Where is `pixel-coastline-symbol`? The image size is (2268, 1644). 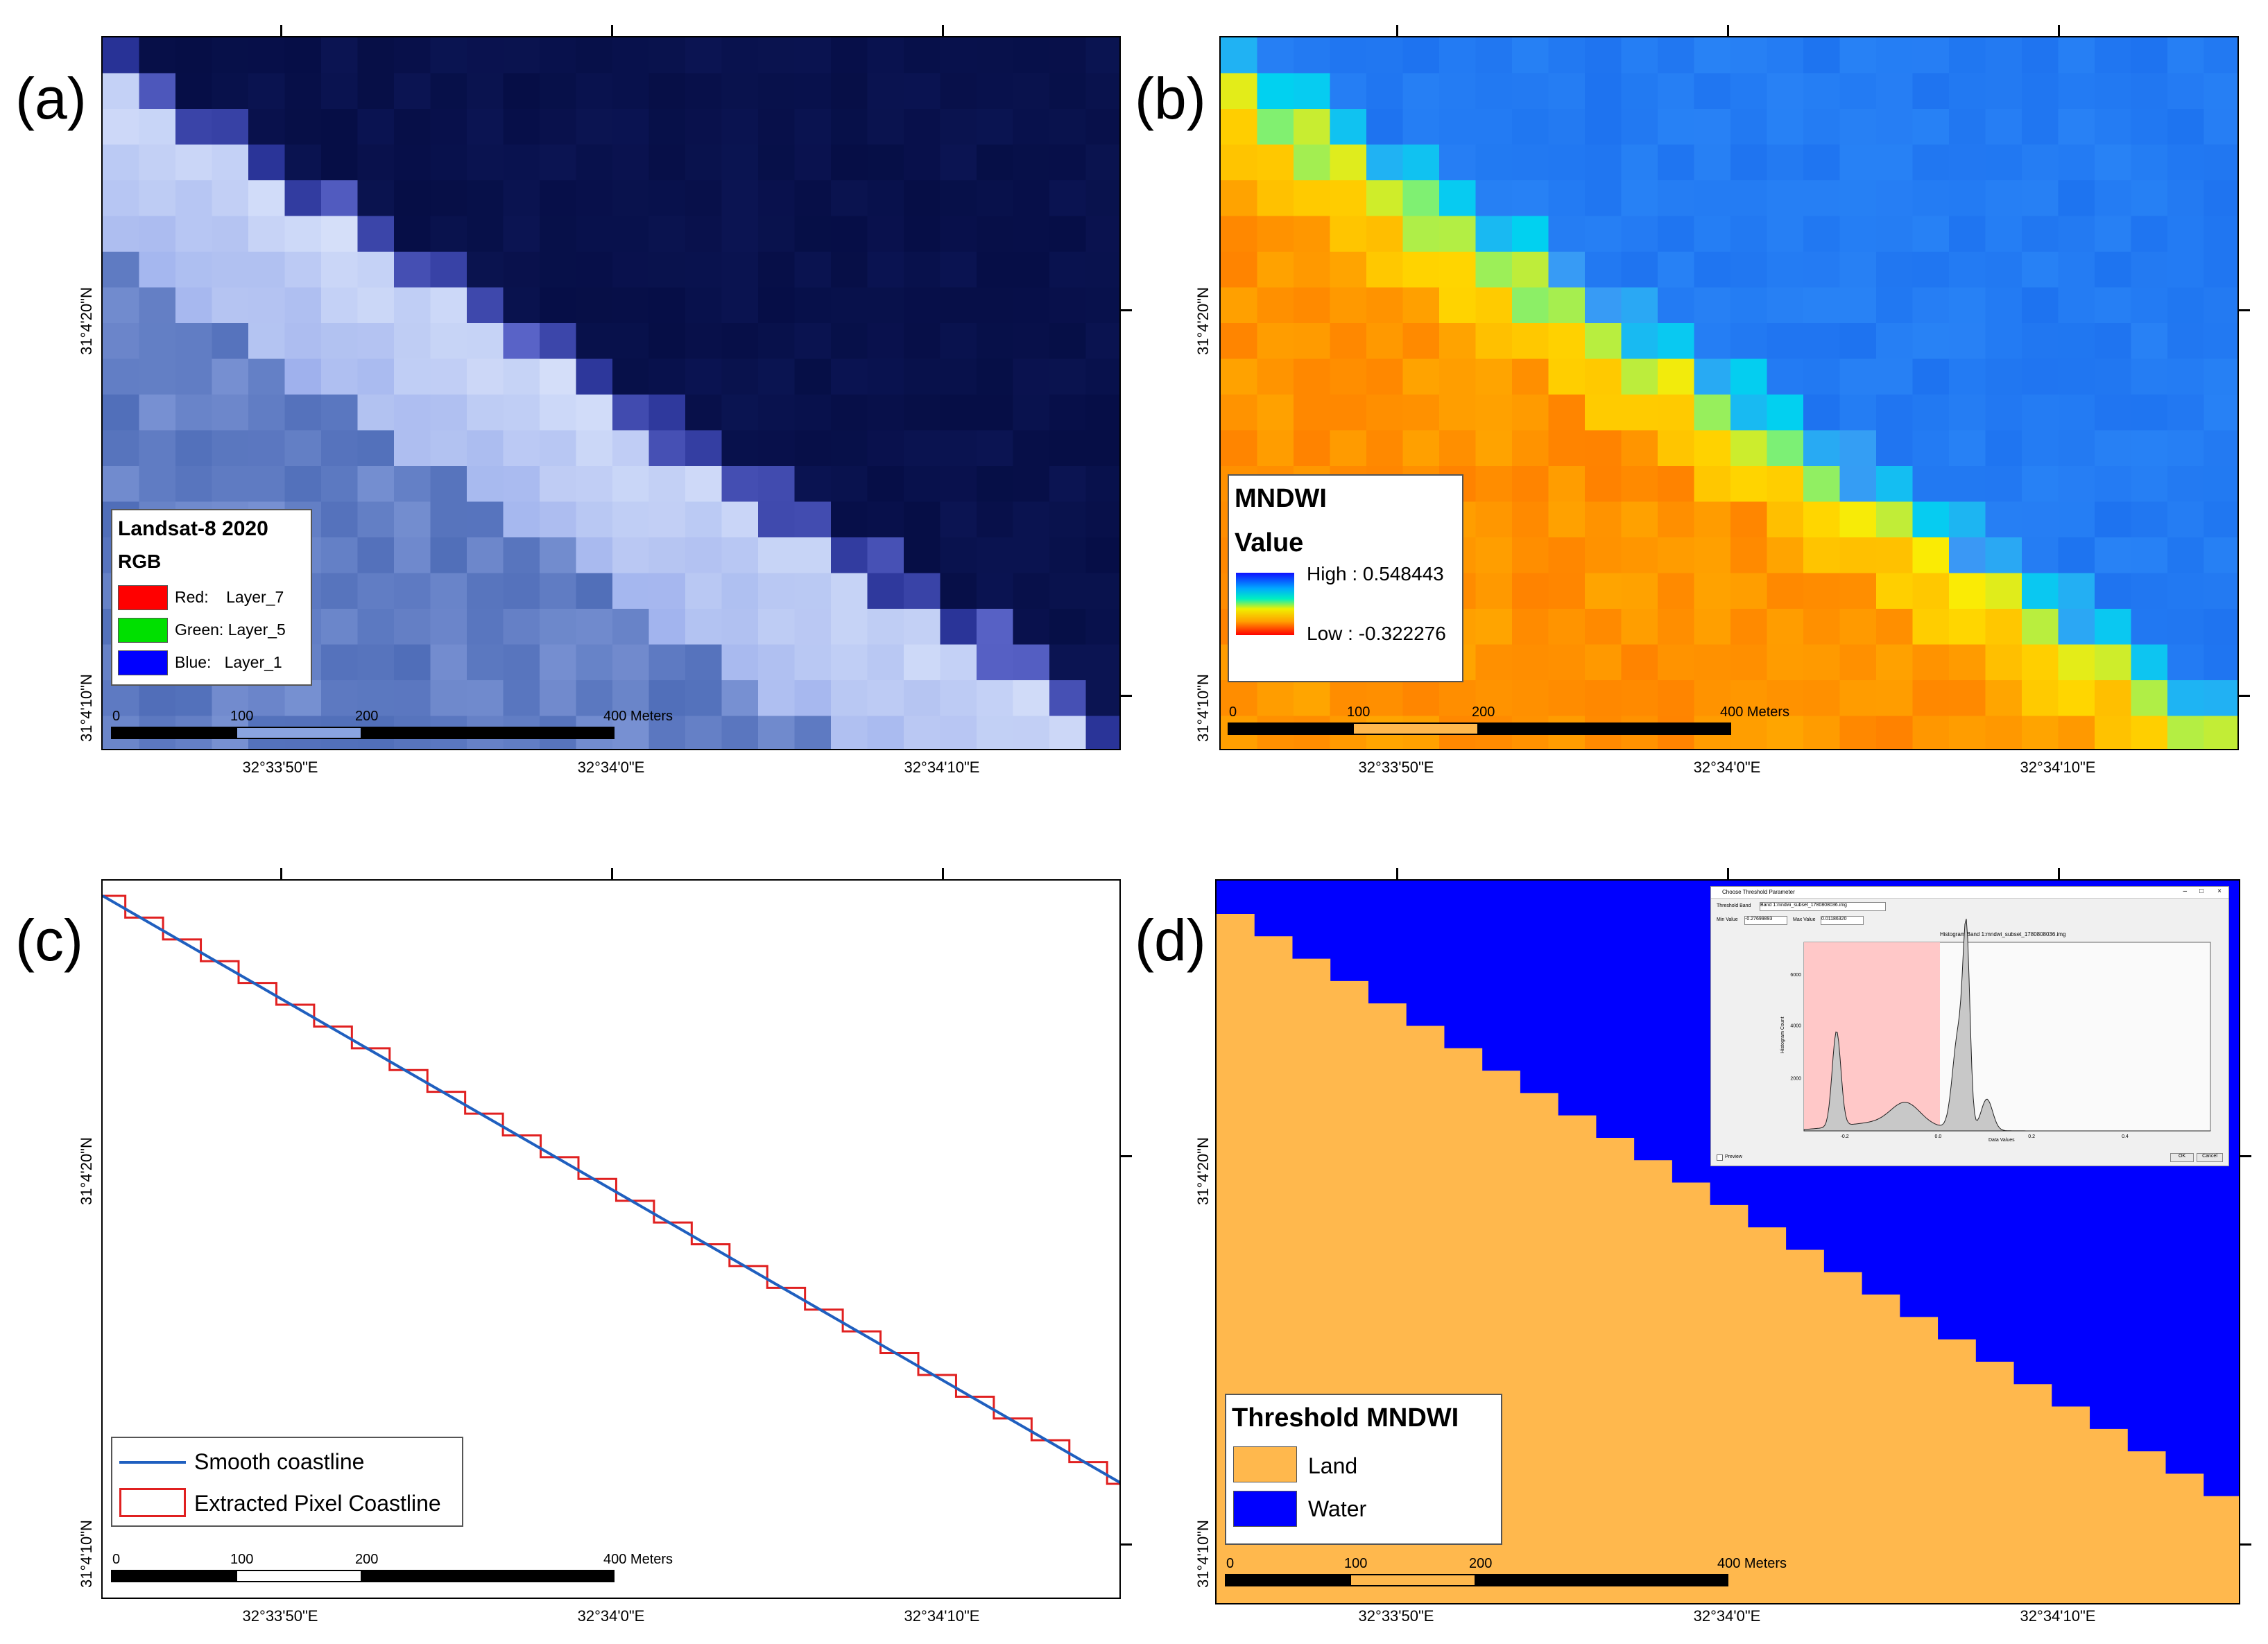 pixel-coastline-symbol is located at coordinates (153, 1502).